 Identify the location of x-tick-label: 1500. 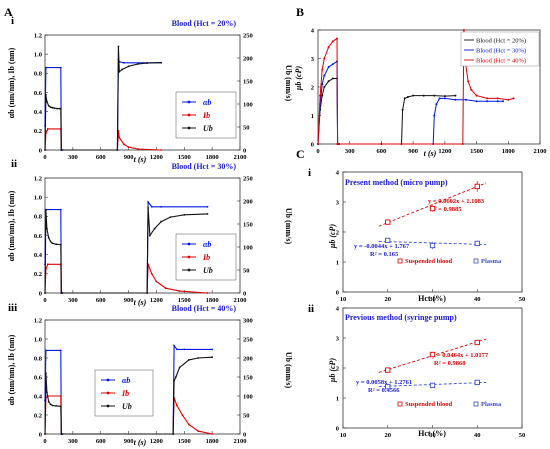
(184, 300).